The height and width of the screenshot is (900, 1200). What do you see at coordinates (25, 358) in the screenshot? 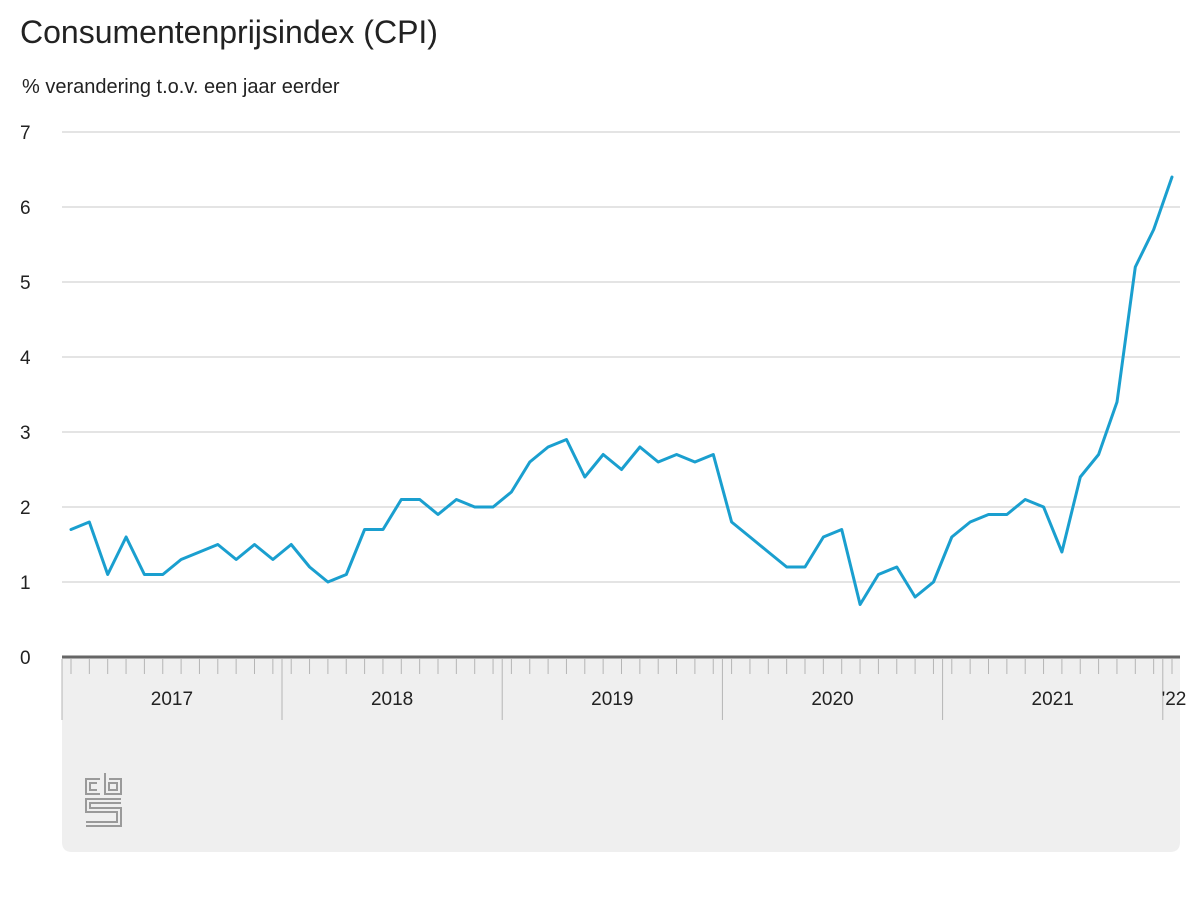
I see `y-tick-label: 4` at bounding box center [25, 358].